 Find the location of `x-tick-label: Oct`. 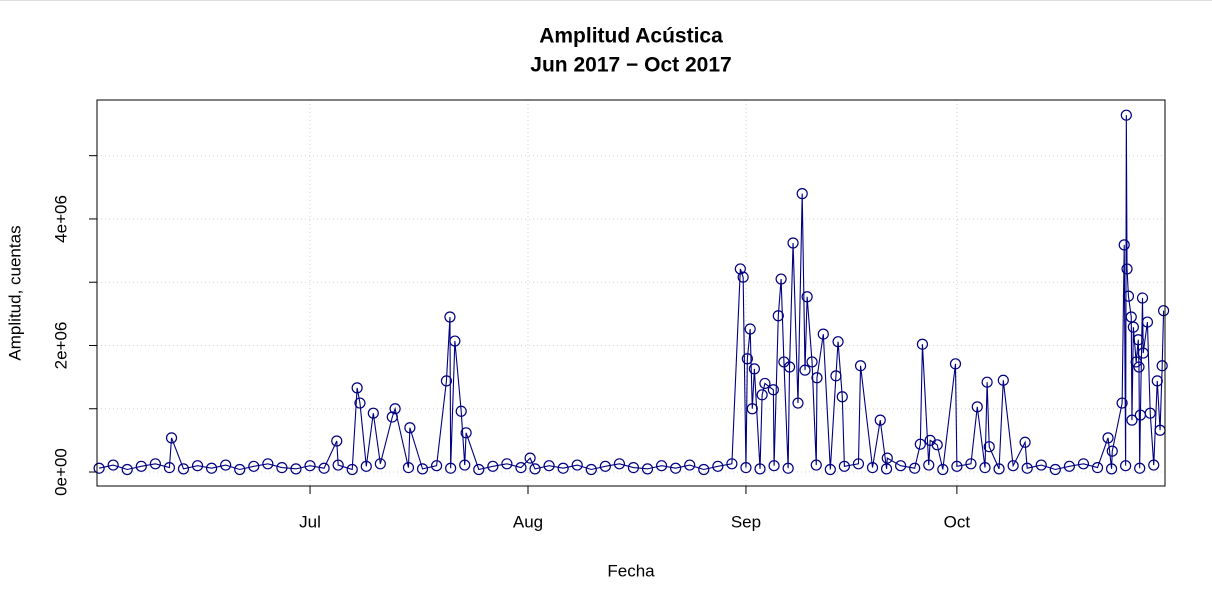

x-tick-label: Oct is located at coordinates (957, 521).